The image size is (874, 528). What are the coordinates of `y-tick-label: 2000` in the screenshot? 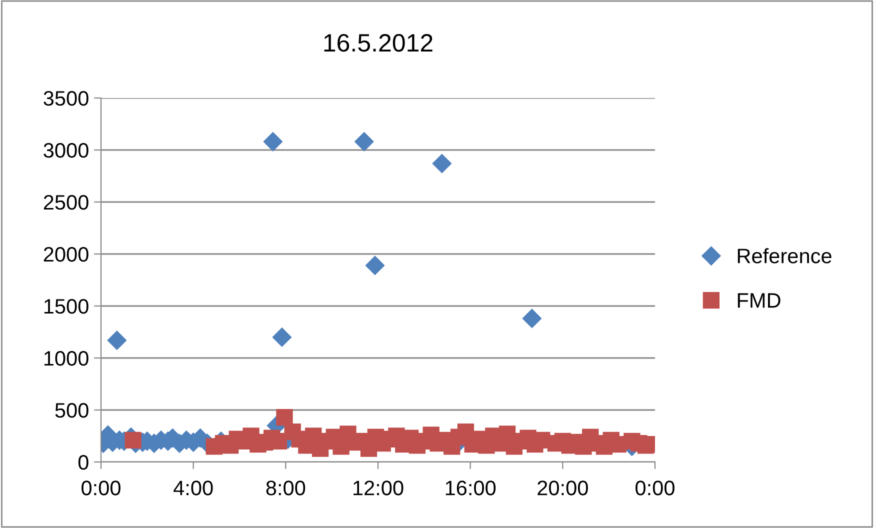 It's located at (66, 254).